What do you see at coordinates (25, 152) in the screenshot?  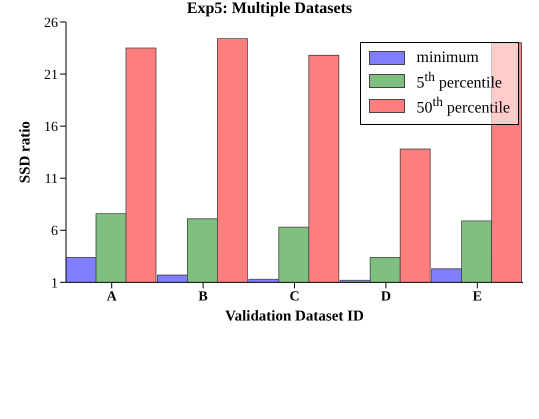 I see `y-axis-title: SSD ratio` at bounding box center [25, 152].